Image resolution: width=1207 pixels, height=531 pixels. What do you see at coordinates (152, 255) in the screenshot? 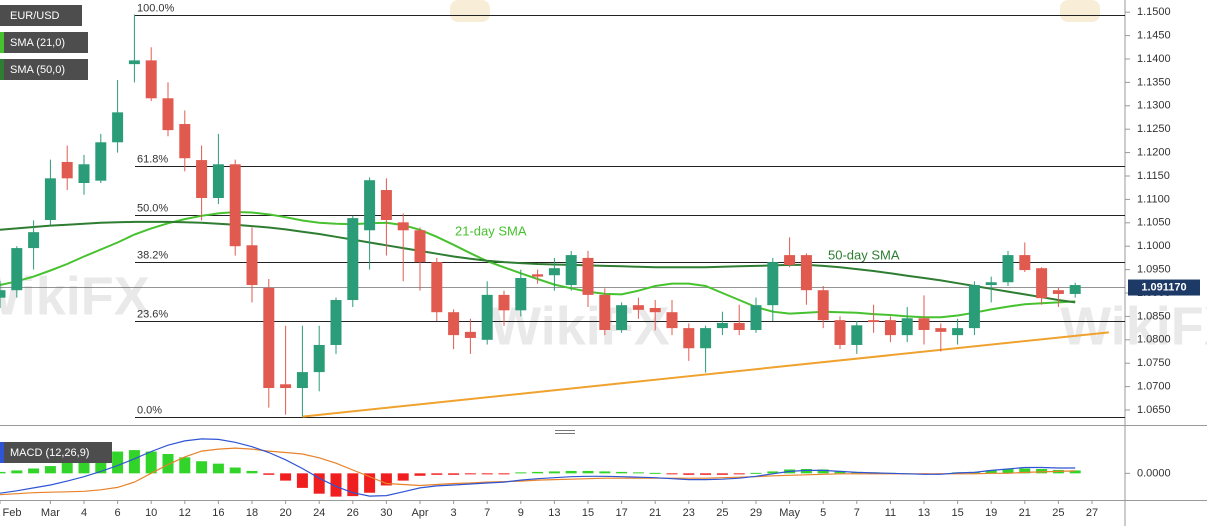
I see `fib-label: 38.2%` at bounding box center [152, 255].